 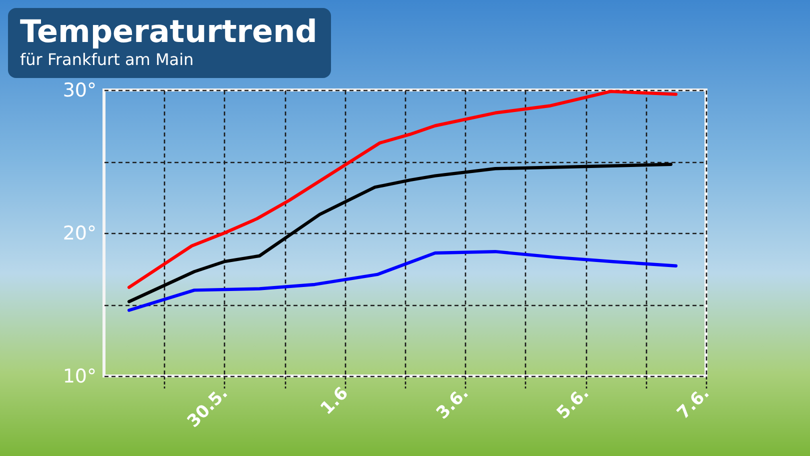 I want to click on x-tick-label: 1.6, so click(x=334, y=401).